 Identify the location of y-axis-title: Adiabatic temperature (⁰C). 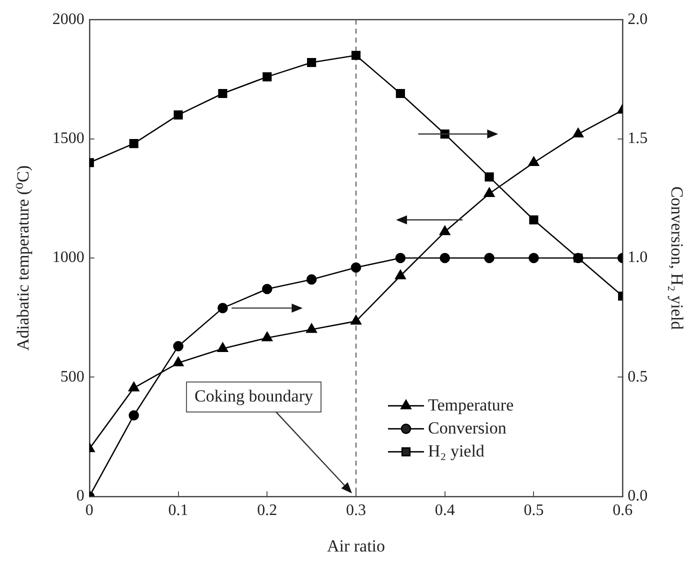
(23, 258).